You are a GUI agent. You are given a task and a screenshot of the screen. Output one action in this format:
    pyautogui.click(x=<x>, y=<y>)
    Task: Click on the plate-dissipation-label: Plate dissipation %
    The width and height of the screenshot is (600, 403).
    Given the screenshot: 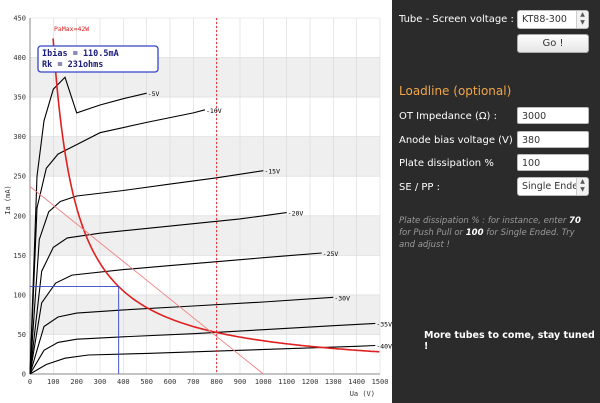 What is the action you would take?
    pyautogui.click(x=446, y=163)
    